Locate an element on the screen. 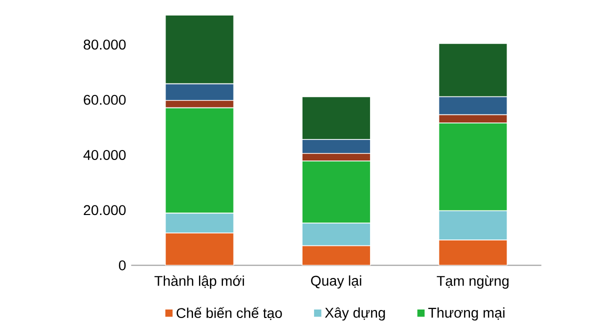 The height and width of the screenshot is (329, 608). legend-label: Xây dựng is located at coordinates (354, 314).